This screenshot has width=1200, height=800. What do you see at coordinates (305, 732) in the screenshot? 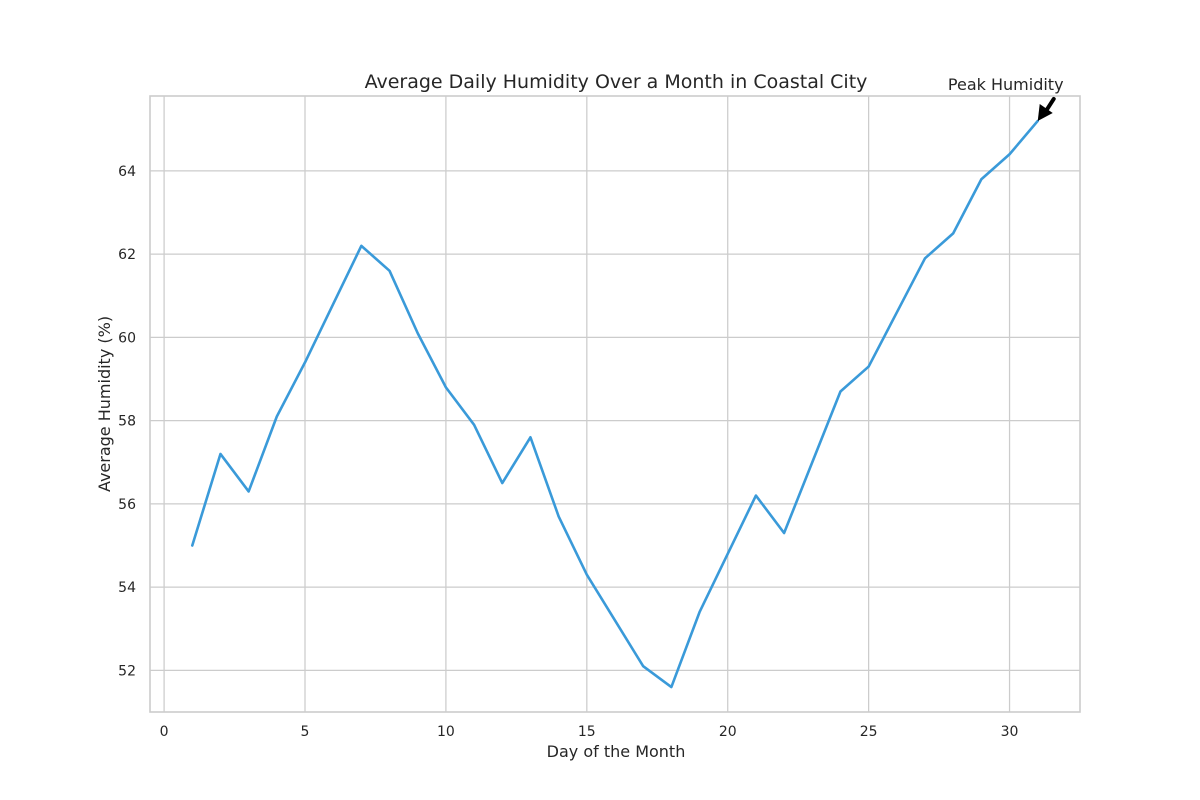
I see `x-tick-label: 5` at bounding box center [305, 732].